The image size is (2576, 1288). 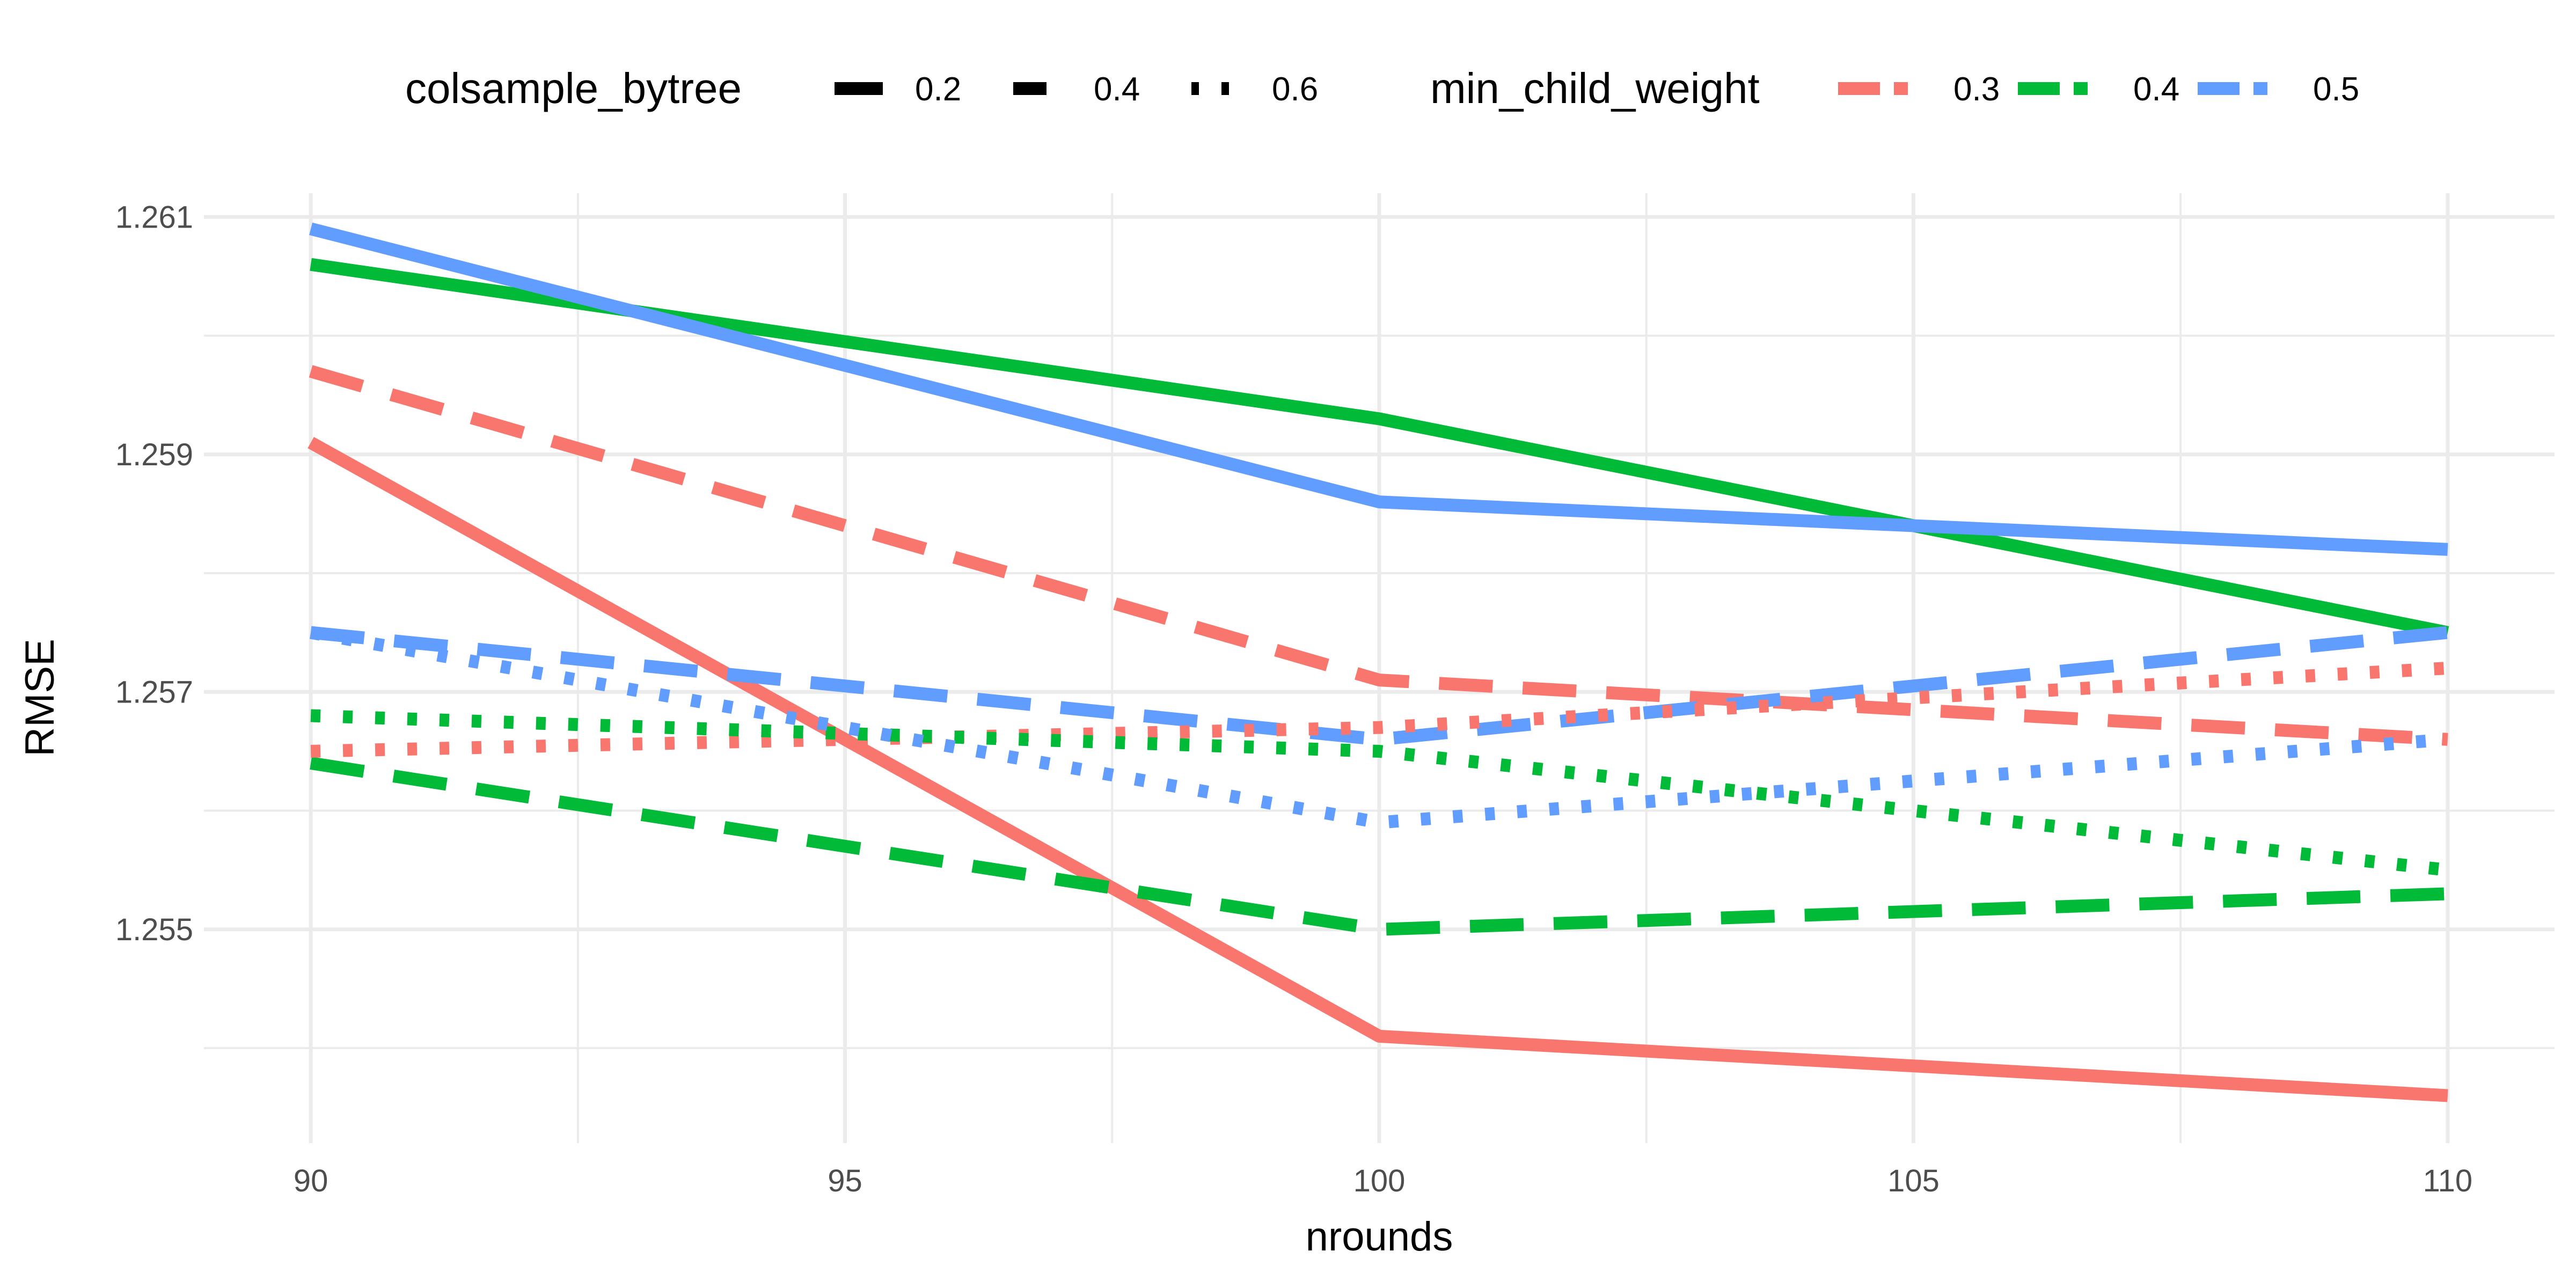 I want to click on legend-linetype-keys: 0.2 0.4 0.6, so click(x=1076, y=89).